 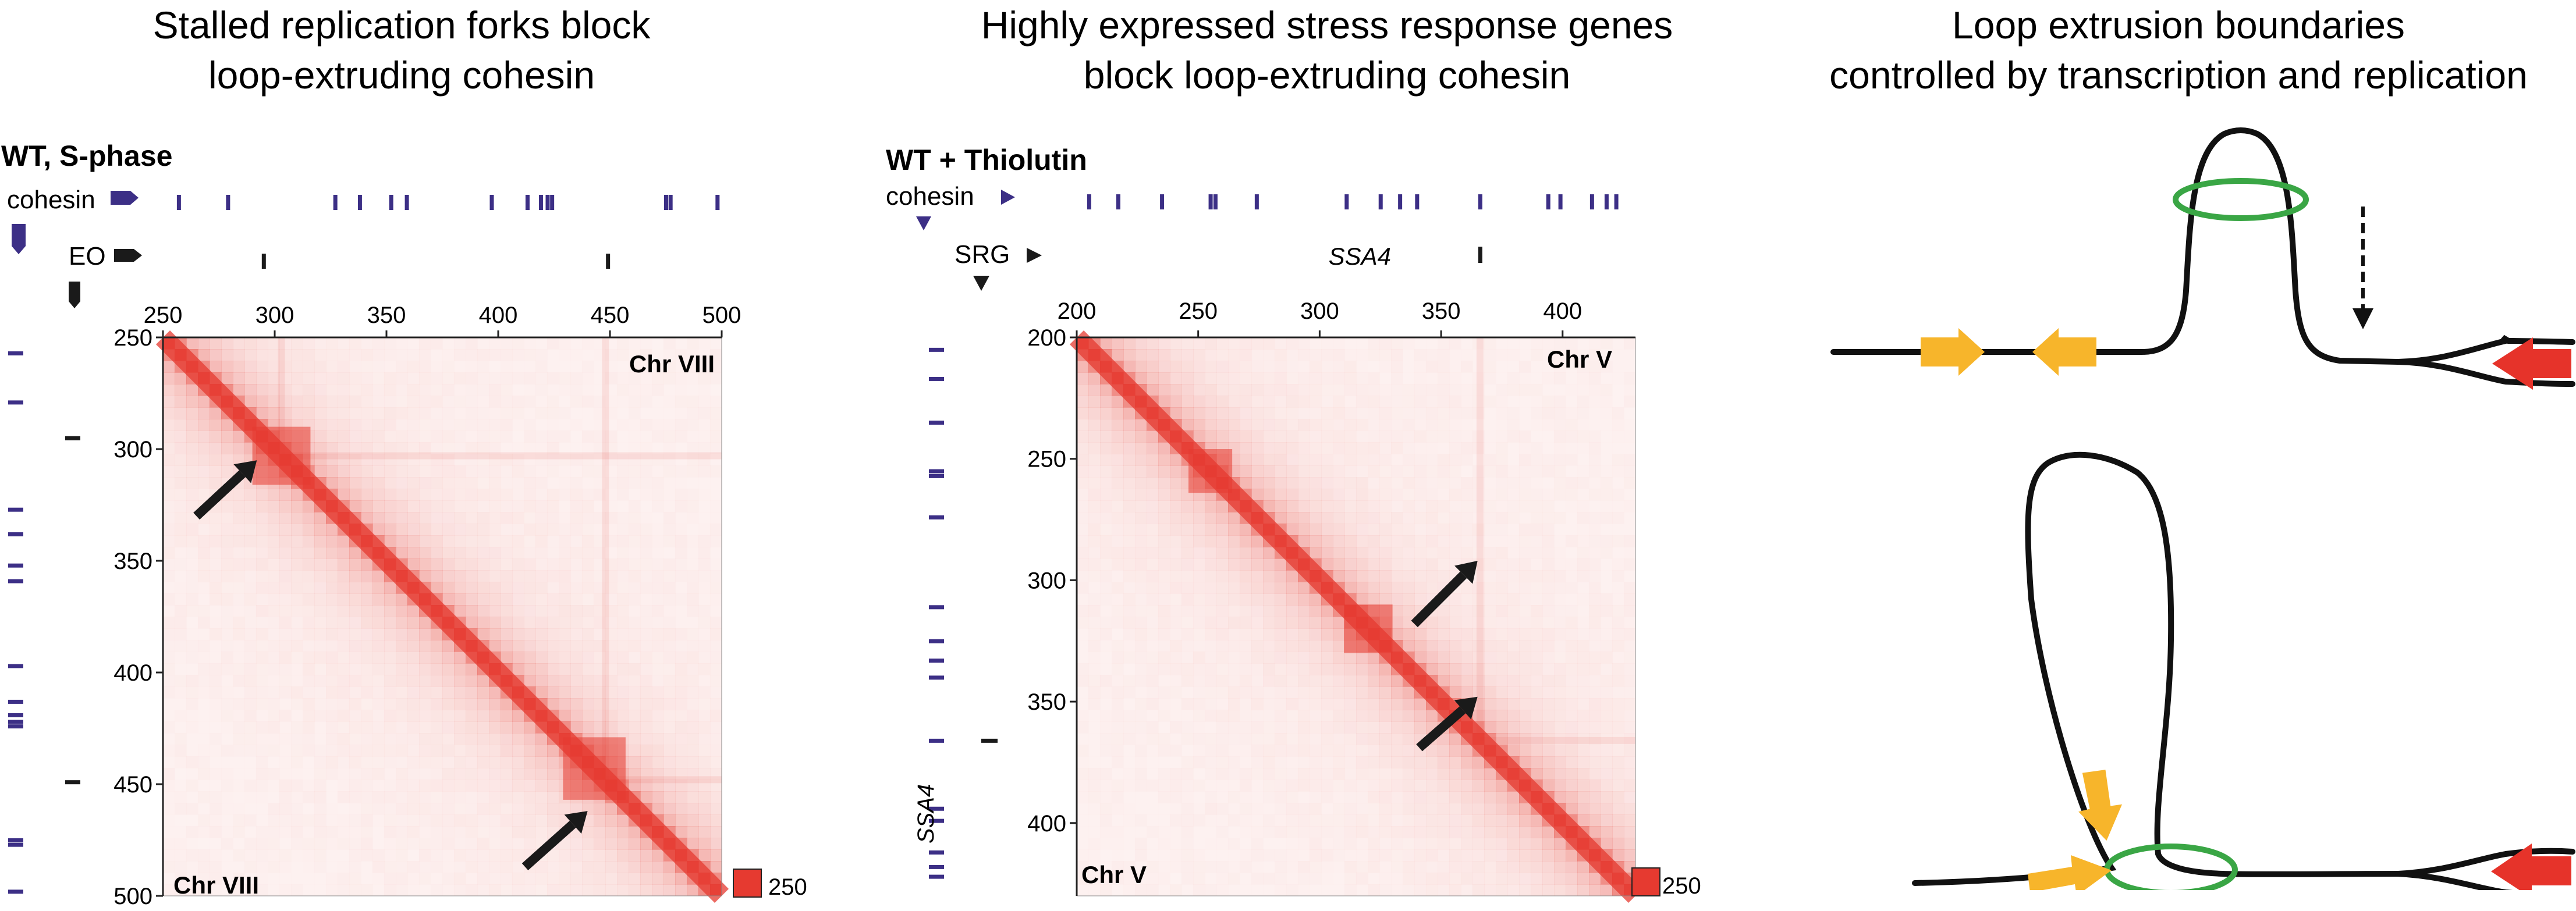 I want to click on y-tick-label: 250, so click(x=1046, y=459).